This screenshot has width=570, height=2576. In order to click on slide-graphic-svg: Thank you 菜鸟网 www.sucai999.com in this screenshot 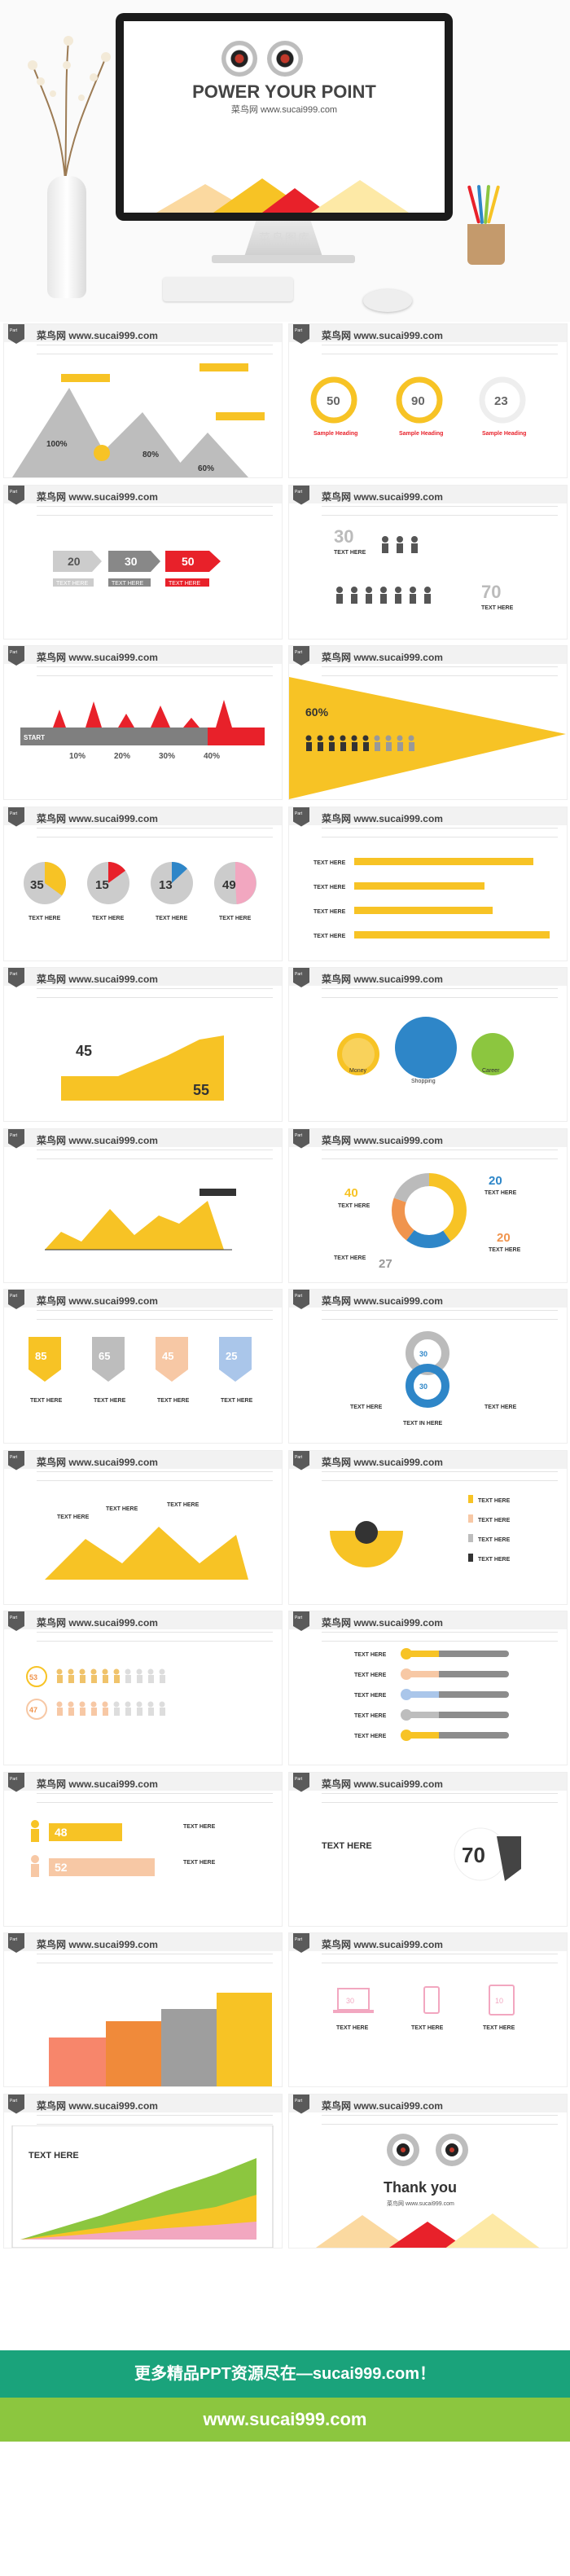, I will do `click(427, 2190)`.